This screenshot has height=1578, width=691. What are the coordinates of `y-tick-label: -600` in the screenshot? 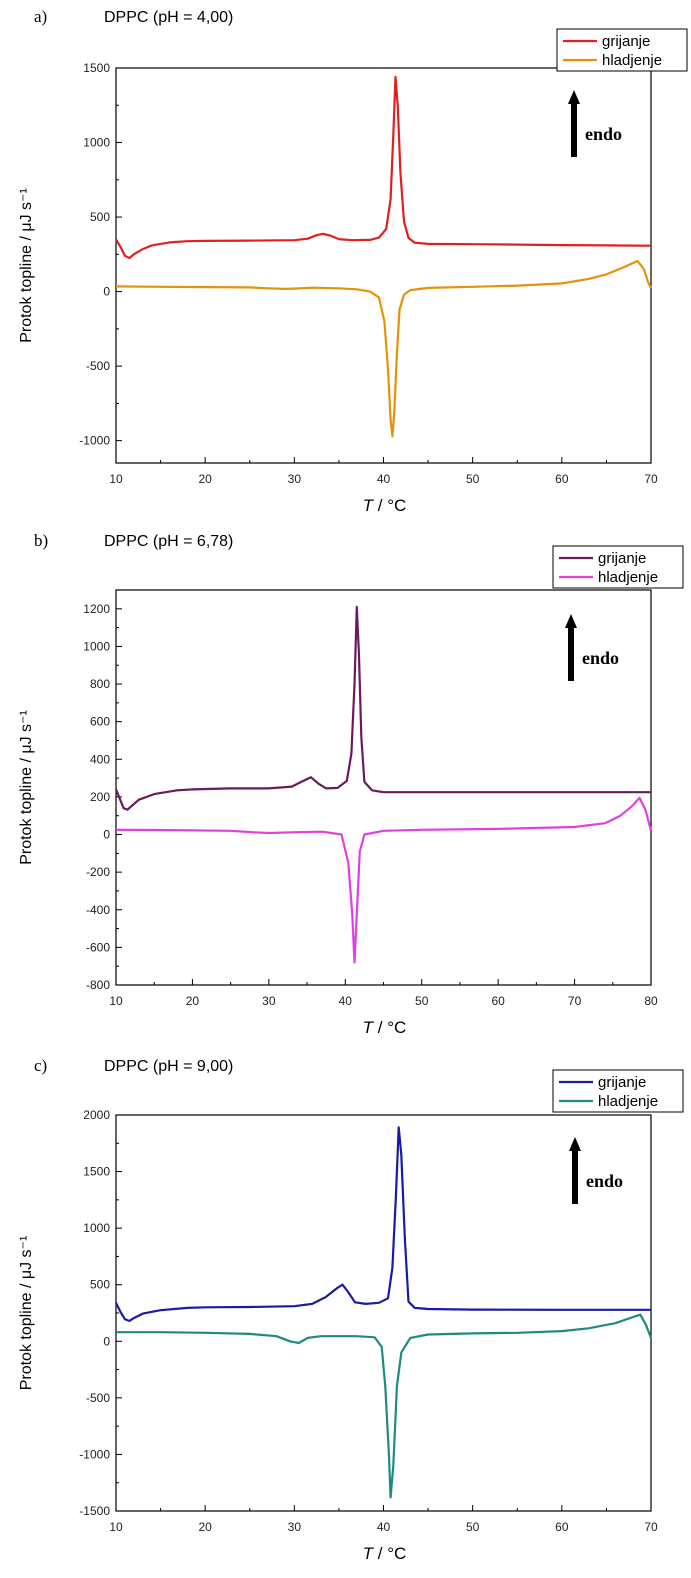 It's located at (98, 947).